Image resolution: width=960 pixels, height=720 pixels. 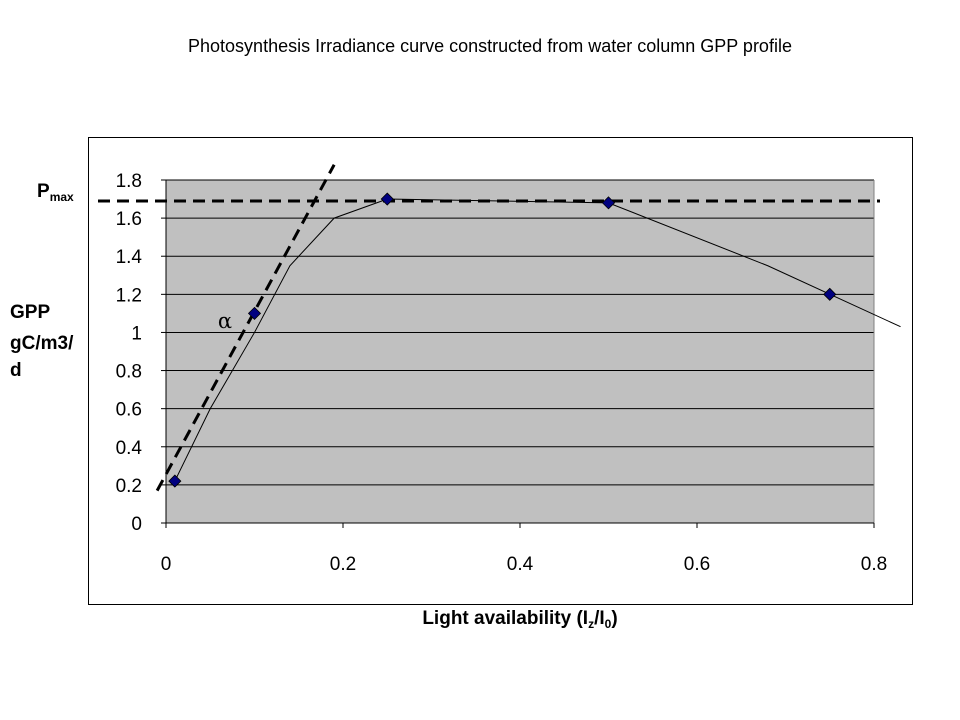 I want to click on pmax-label: Pmax, so click(x=55, y=192).